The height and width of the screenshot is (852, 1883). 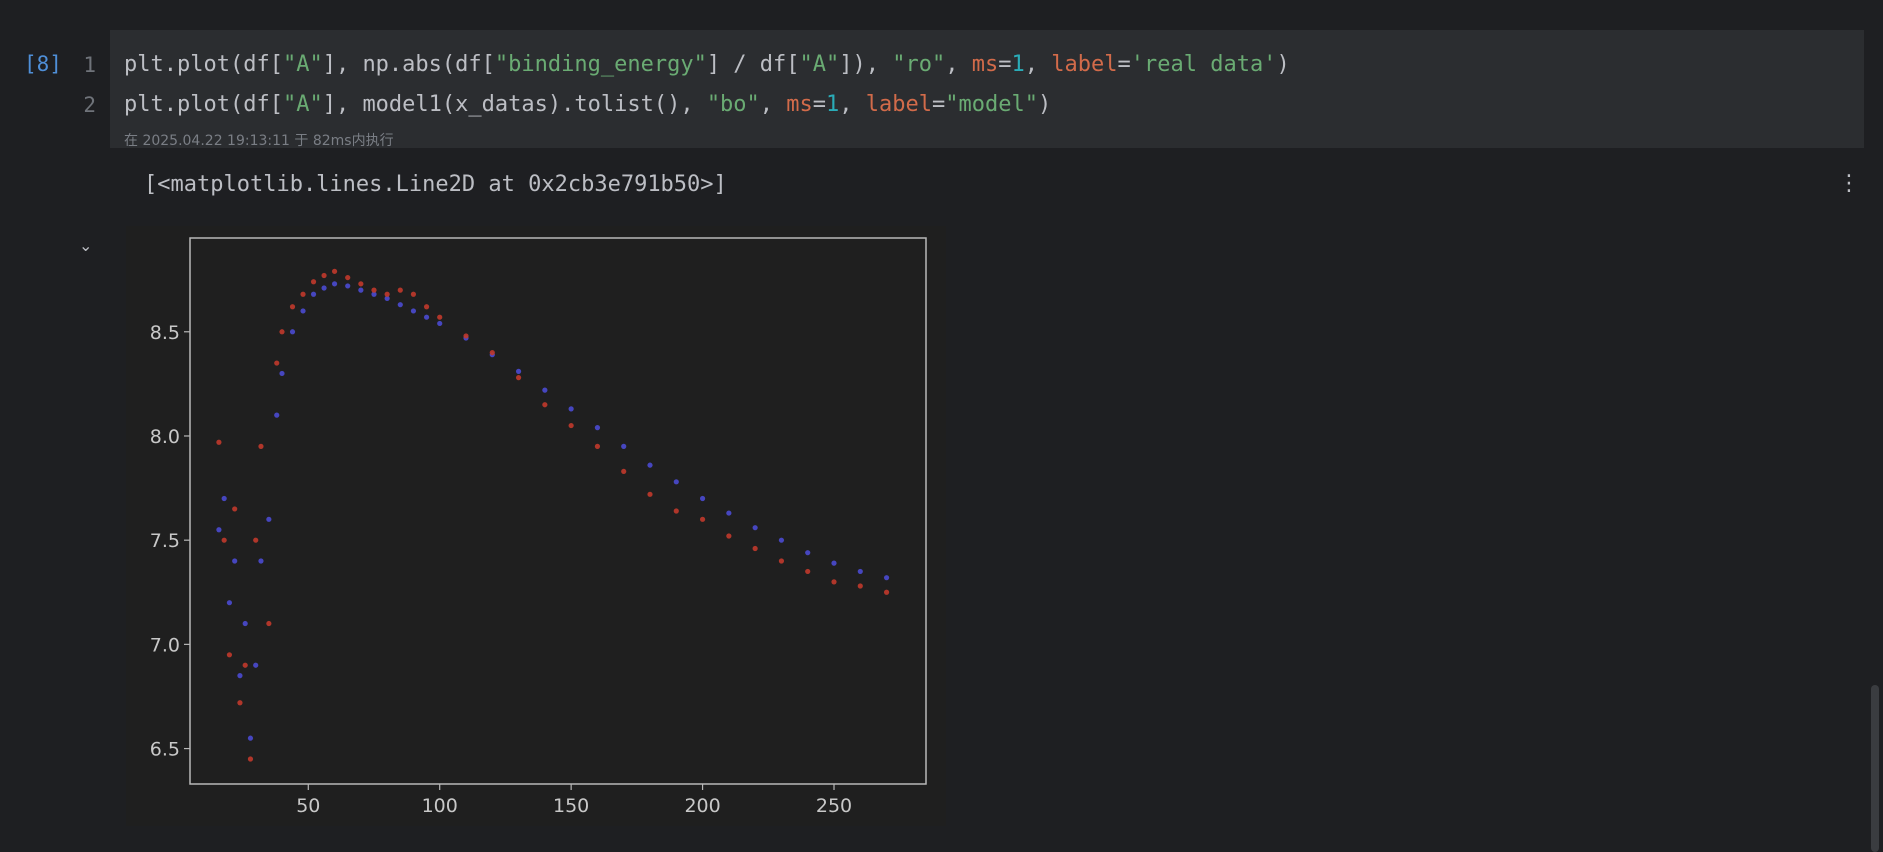 What do you see at coordinates (165, 645) in the screenshot?
I see `y-tick-label: 7.0` at bounding box center [165, 645].